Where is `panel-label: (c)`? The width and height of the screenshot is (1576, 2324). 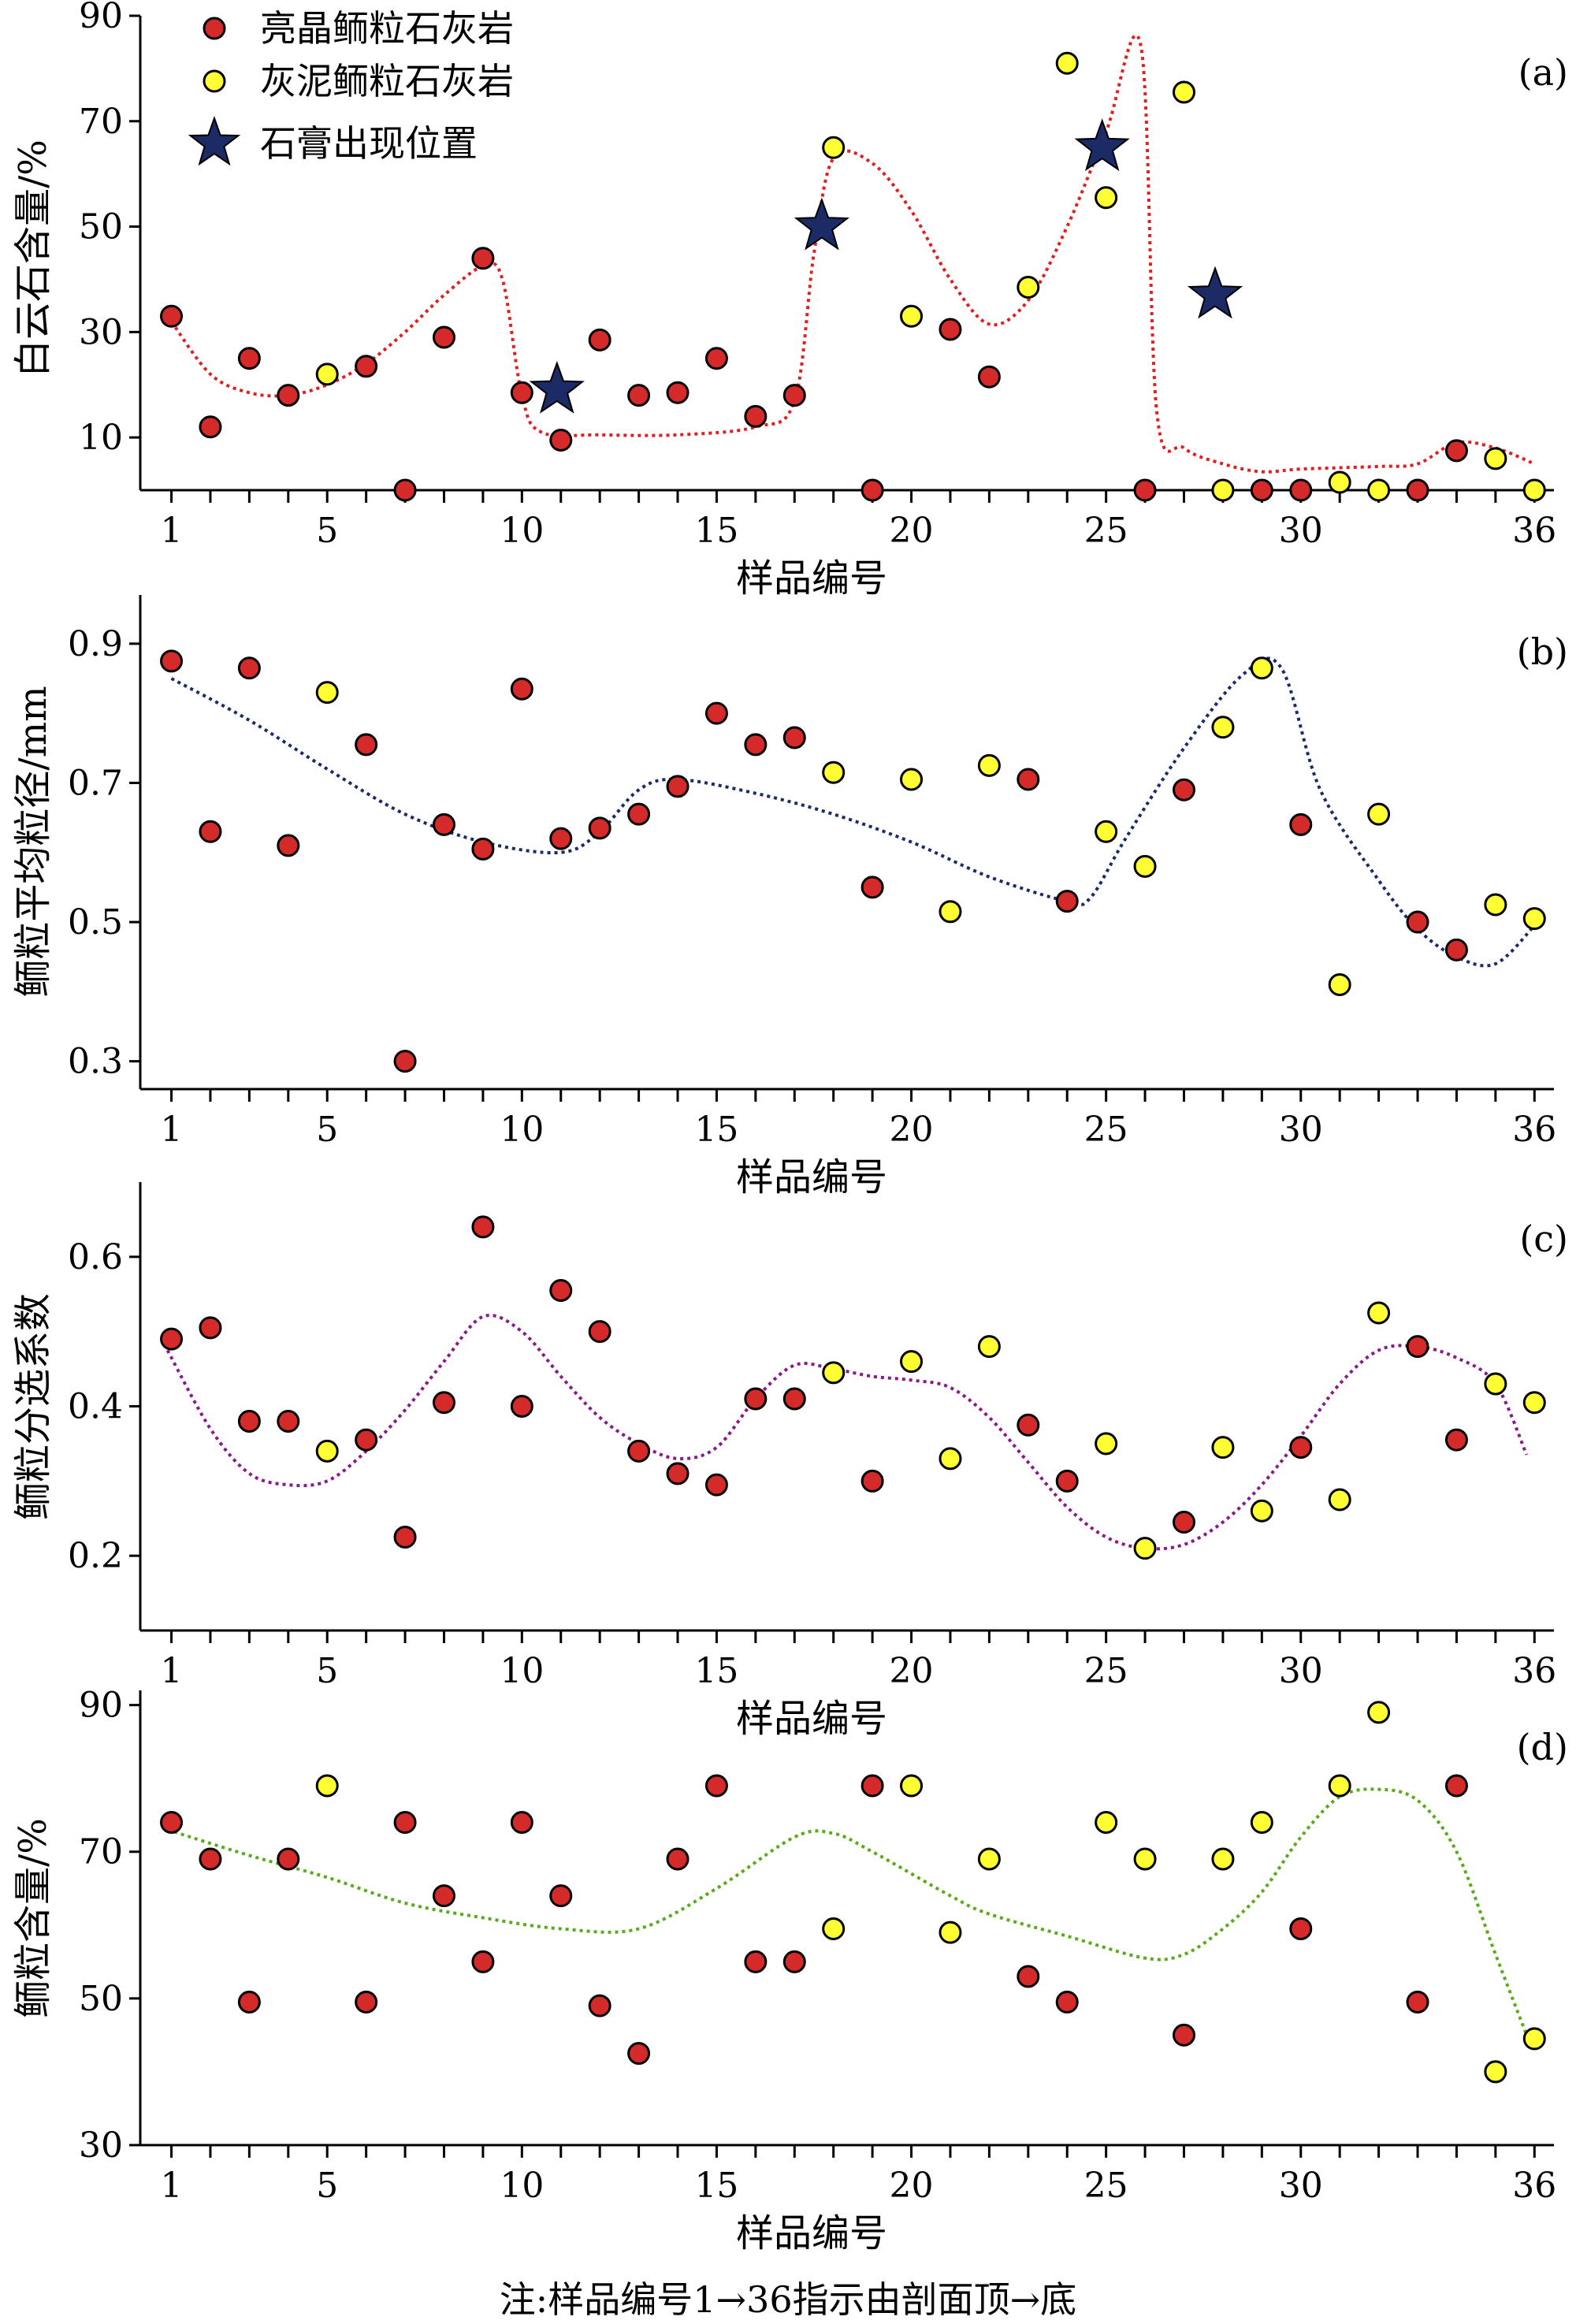 panel-label: (c) is located at coordinates (1543, 1239).